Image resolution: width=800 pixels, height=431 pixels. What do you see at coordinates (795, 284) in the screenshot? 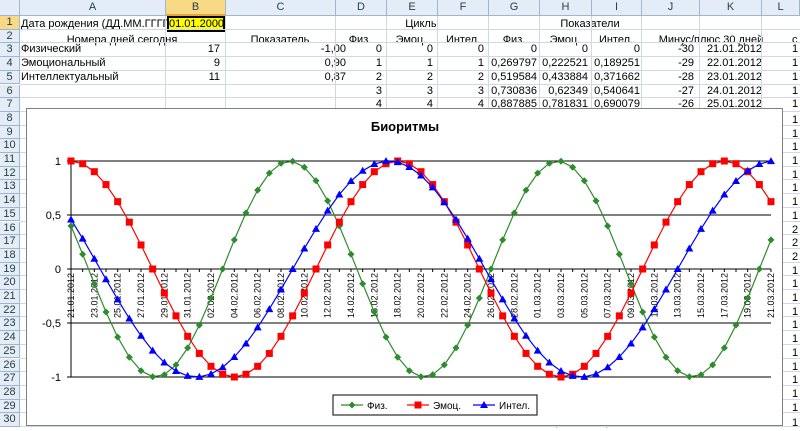
I see `cell-L20: 1` at bounding box center [795, 284].